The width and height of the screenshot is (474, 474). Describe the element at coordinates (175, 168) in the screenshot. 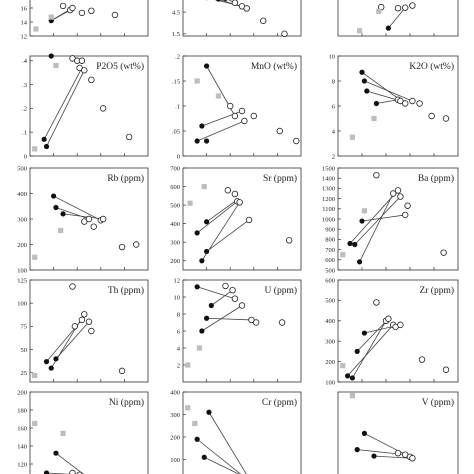

I see `y-tick-label: 700` at that location.